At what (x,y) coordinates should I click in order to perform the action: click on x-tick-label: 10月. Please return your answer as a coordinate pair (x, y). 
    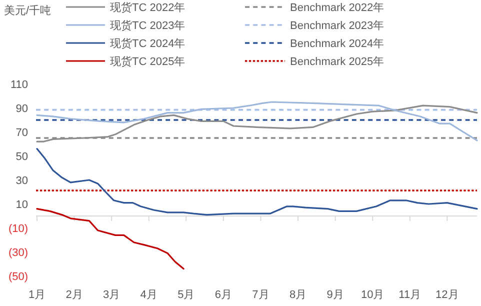
    Looking at the image, I should click on (372, 295).